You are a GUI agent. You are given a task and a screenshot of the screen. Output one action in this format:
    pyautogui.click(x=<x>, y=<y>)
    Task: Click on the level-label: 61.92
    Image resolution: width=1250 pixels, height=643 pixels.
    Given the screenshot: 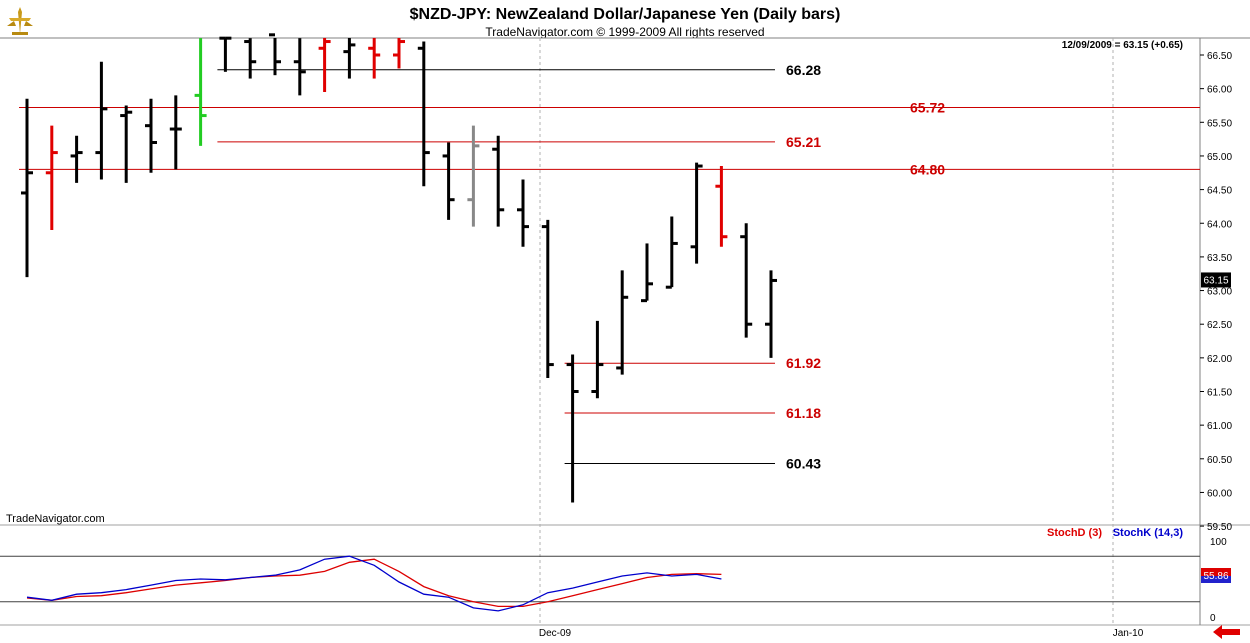 What is the action you would take?
    pyautogui.click(x=803, y=363)
    